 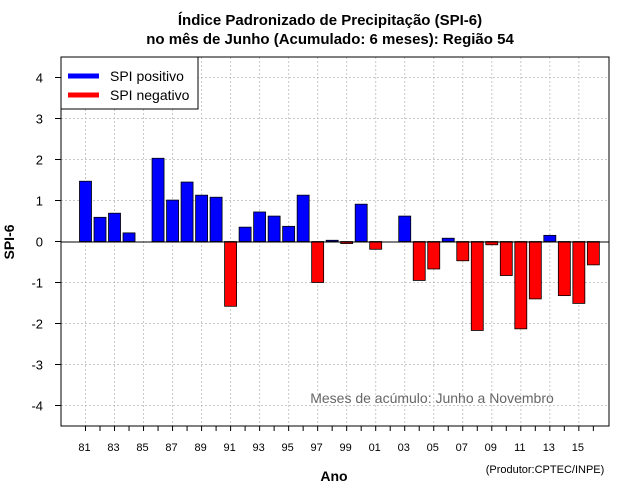 I want to click on x-tick-label: 01, so click(x=375, y=448).